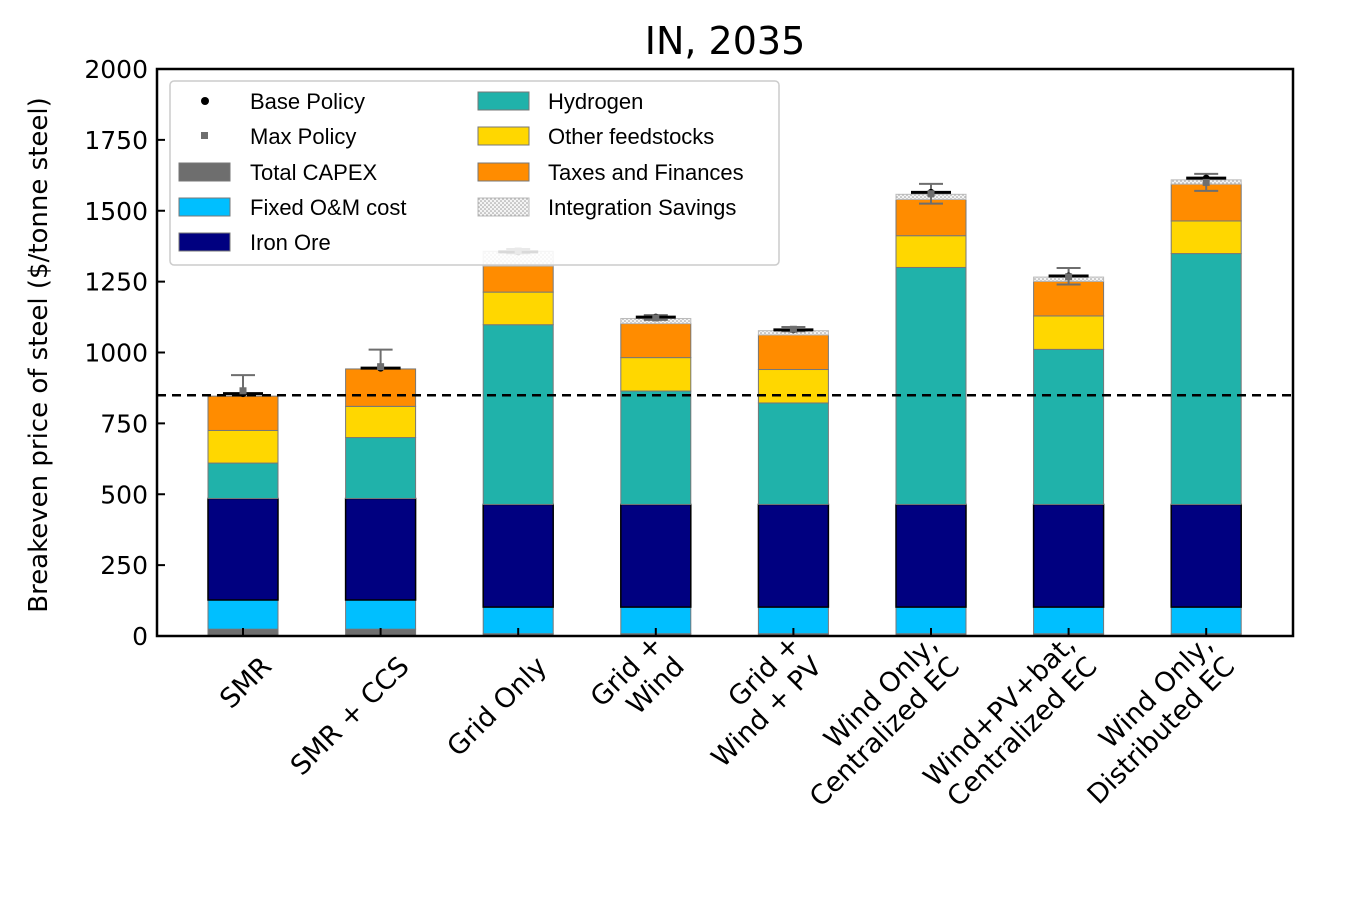  I want to click on legend-other-feedstocks-swatch, so click(503, 136).